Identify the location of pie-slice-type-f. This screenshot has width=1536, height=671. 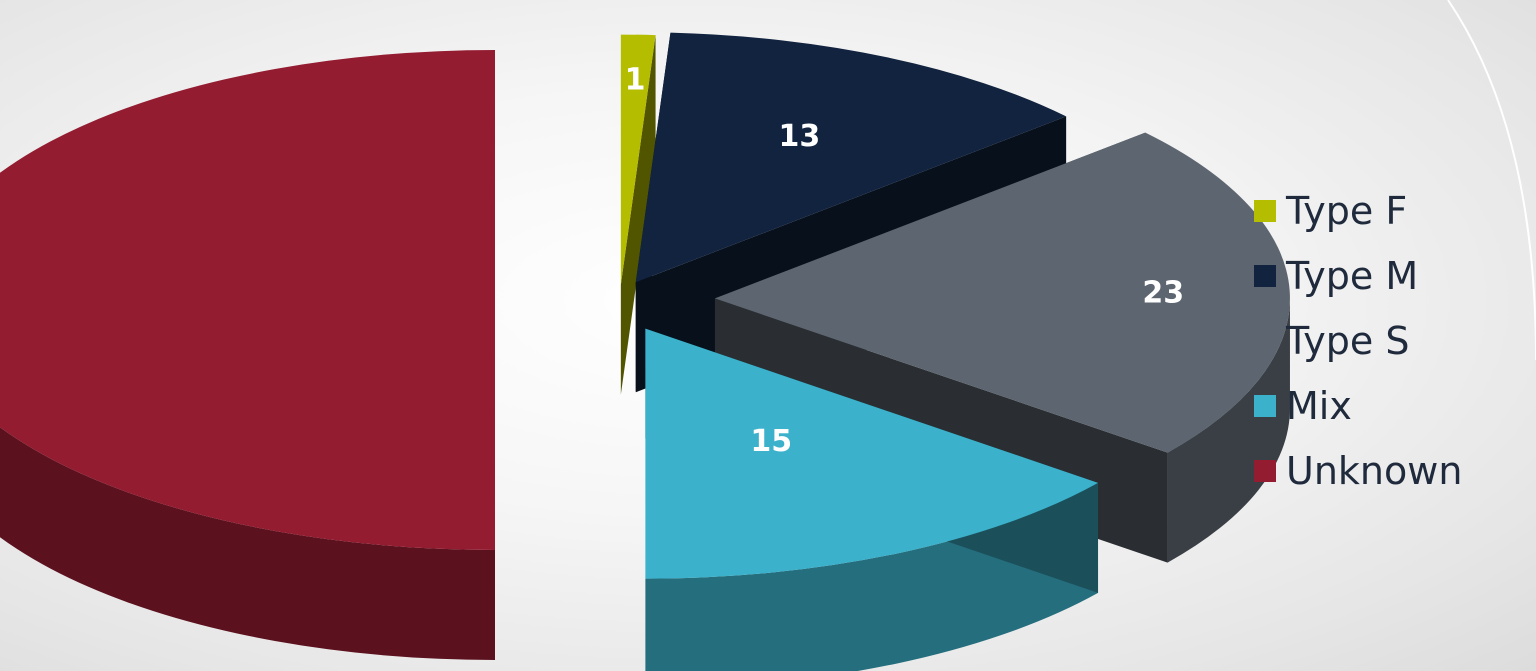
(638, 214).